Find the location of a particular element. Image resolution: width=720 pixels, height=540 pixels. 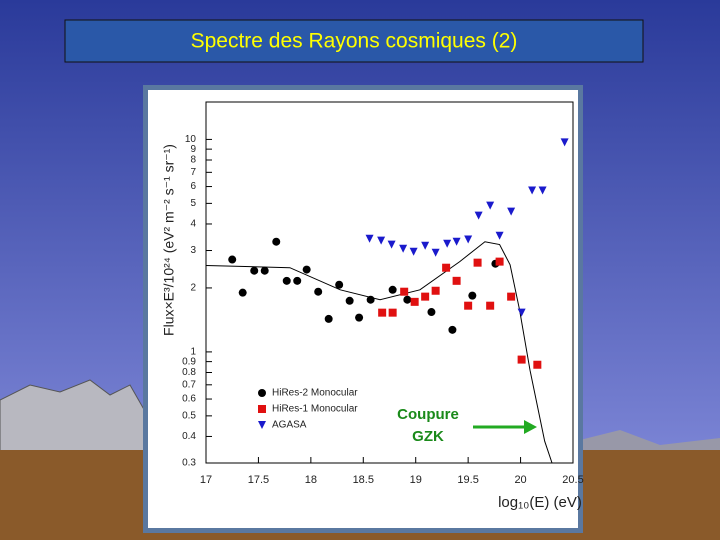

legend-label: AGASA is located at coordinates (289, 425).